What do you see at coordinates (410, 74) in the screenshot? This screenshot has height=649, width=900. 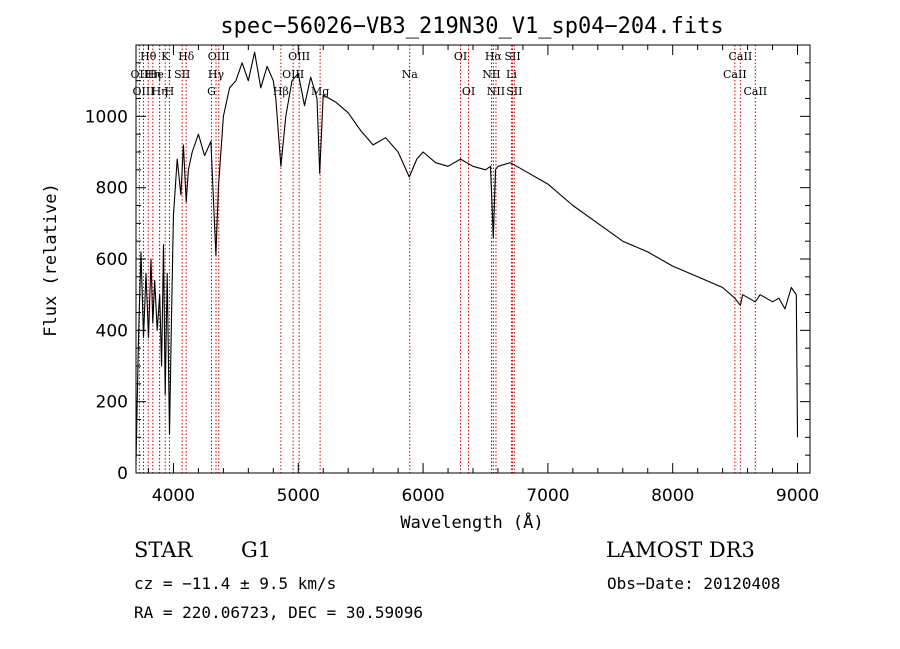 I see `line-marker-label-17: Na` at bounding box center [410, 74].